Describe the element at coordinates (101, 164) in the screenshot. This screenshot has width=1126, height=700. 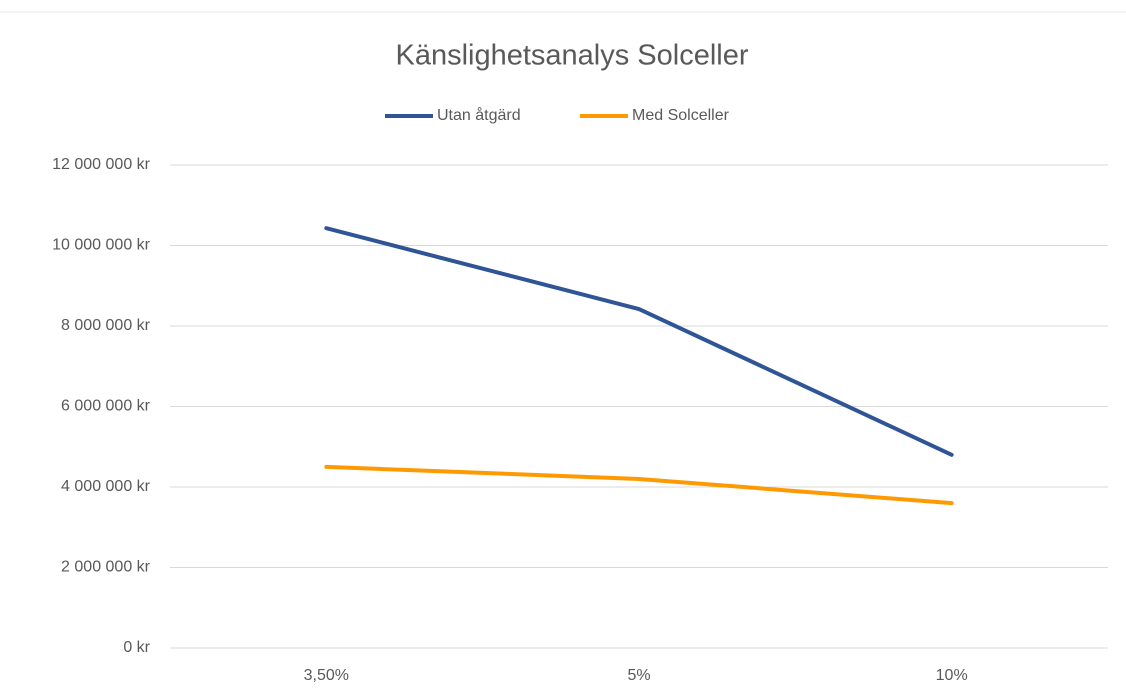
I see `y-tick-label: 12 000 000 kr` at that location.